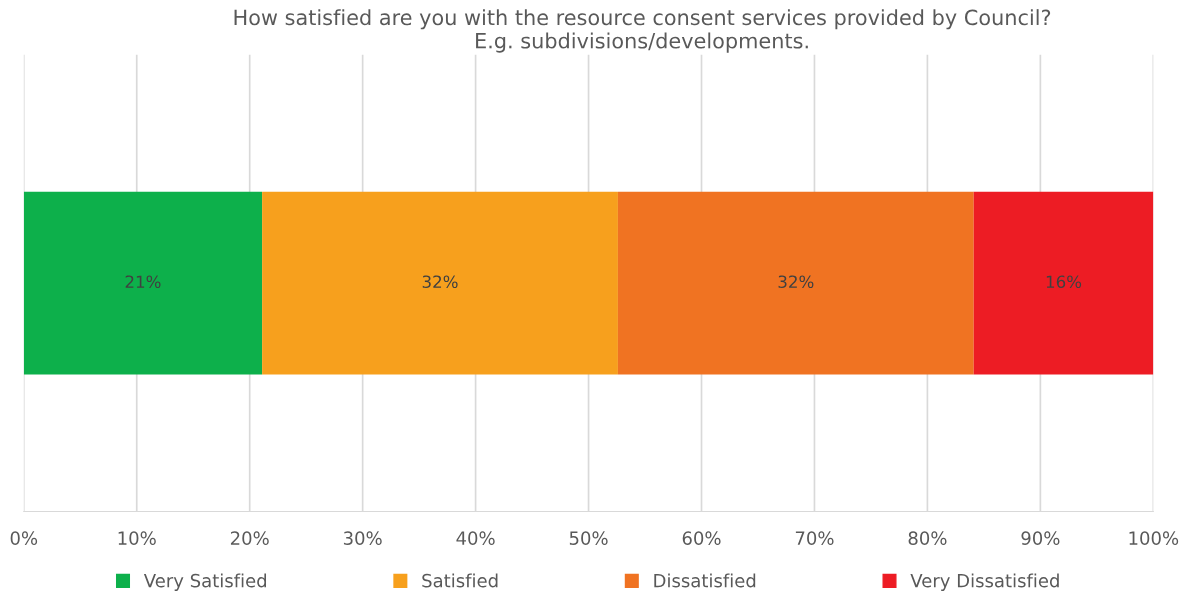  I want to click on data-label: 21%, so click(143, 282).